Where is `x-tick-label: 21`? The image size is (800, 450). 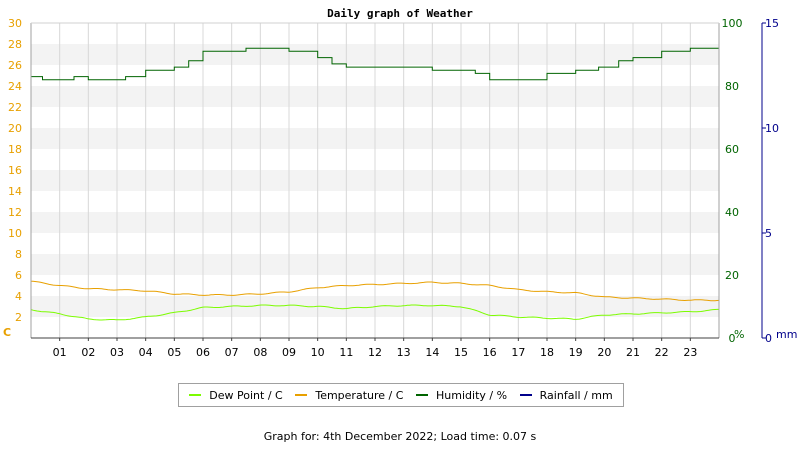
x-tick-label: 21 is located at coordinates (633, 352).